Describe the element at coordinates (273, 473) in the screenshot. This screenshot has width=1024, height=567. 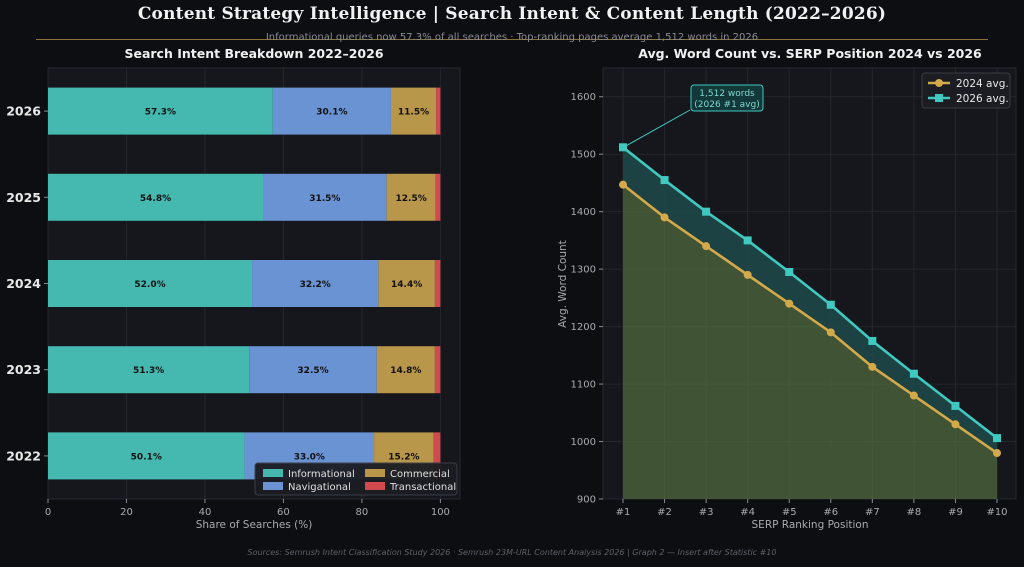
I see `legend-swatch-informational` at that location.